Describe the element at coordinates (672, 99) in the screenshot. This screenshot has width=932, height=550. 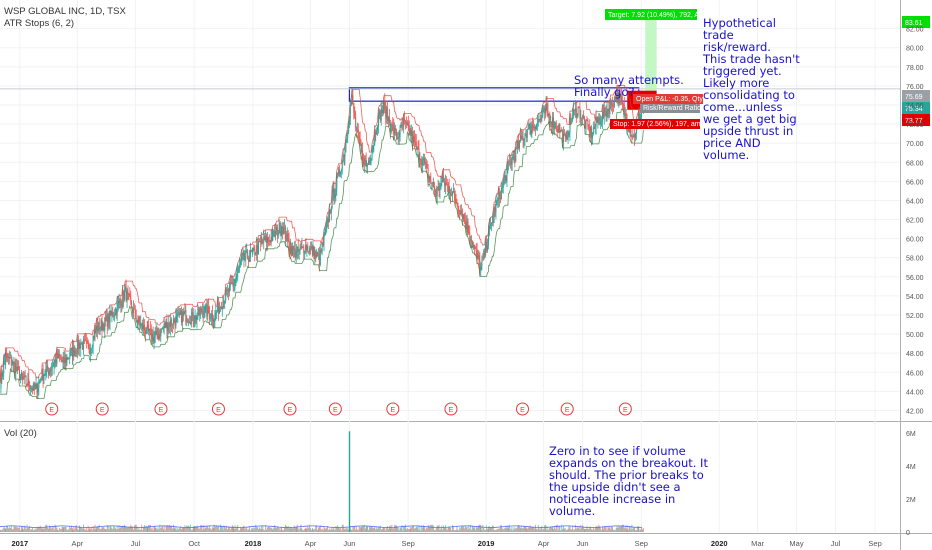
I see `open-pnl-label: Open P&L: -0.35, Qty: 4` at that location.